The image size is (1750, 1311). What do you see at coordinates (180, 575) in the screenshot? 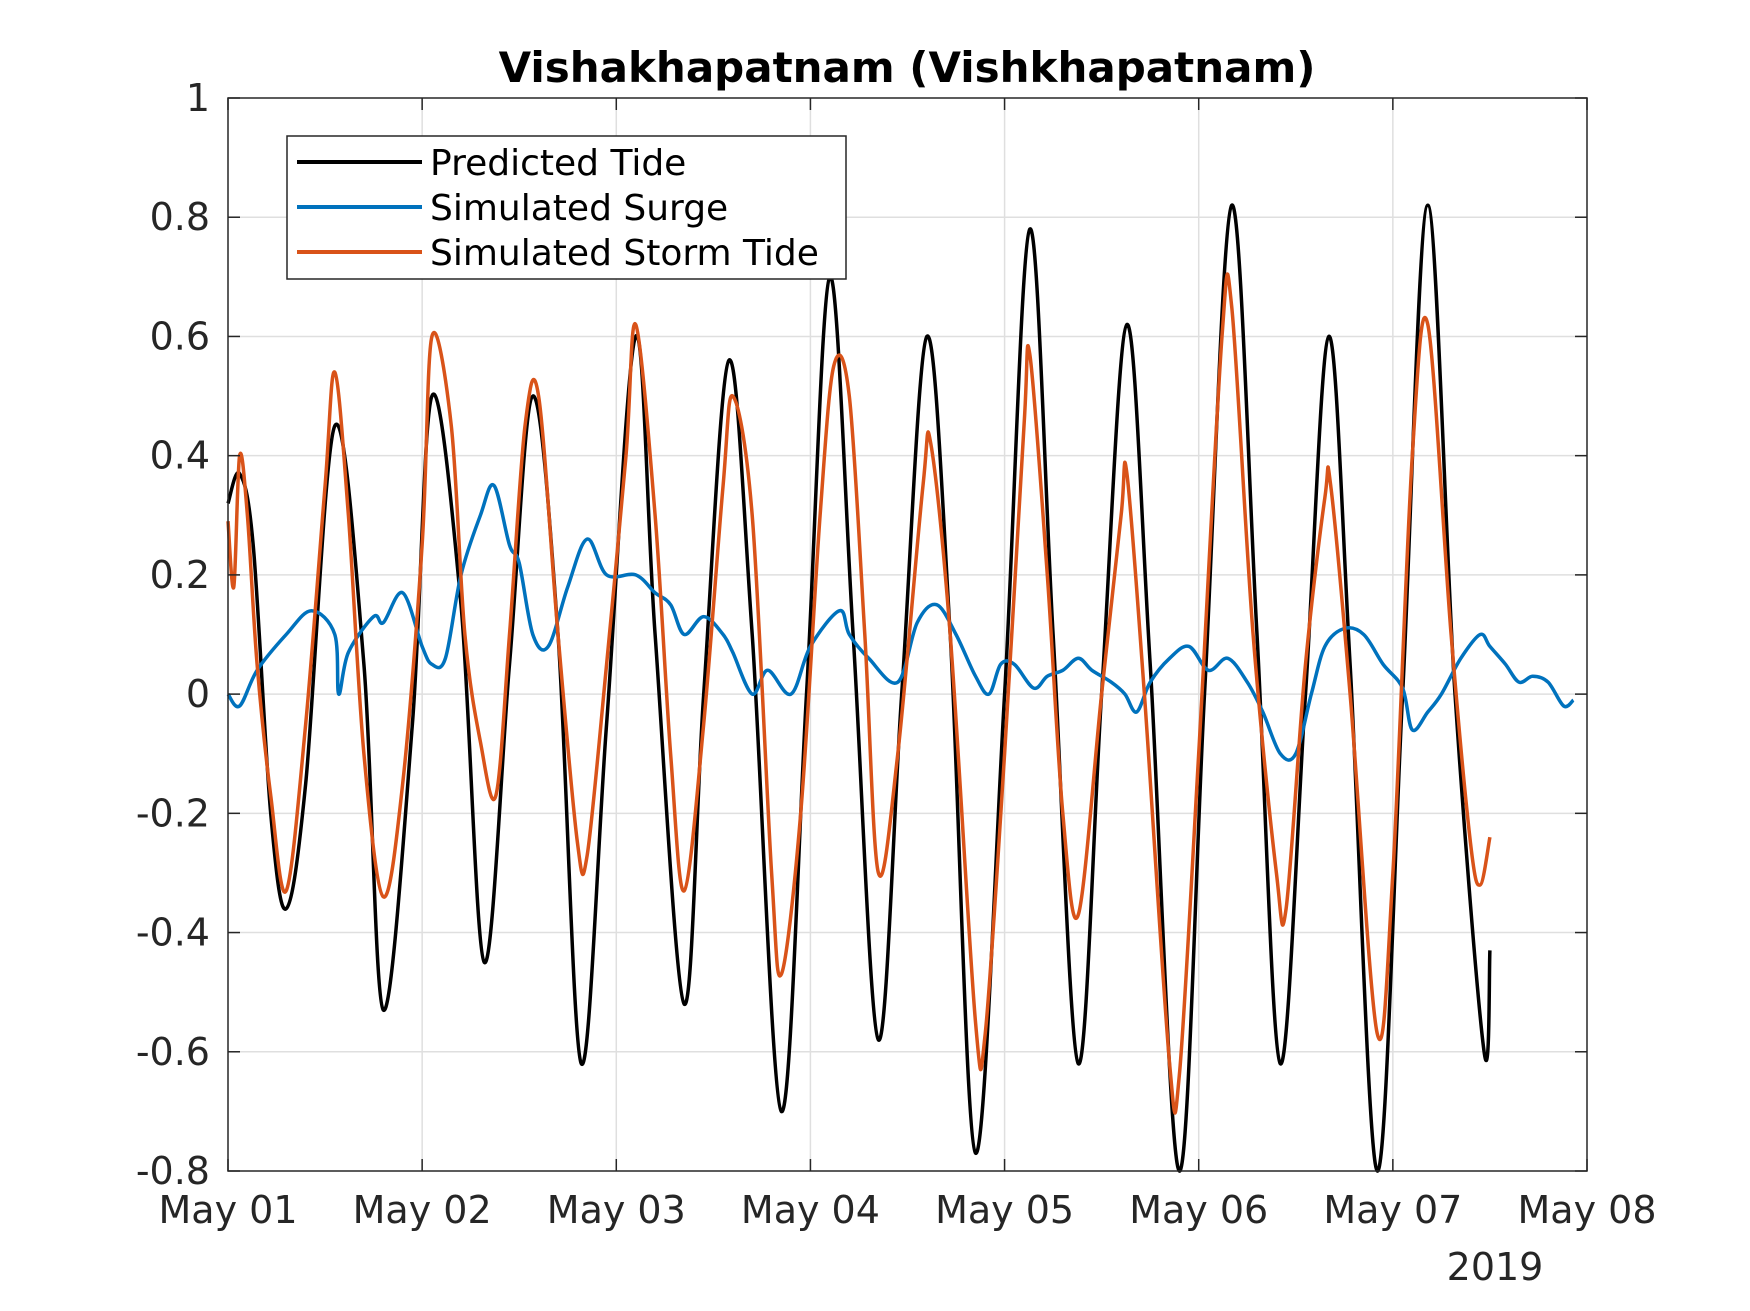
I see `y-tick-label: 0.2` at bounding box center [180, 575].